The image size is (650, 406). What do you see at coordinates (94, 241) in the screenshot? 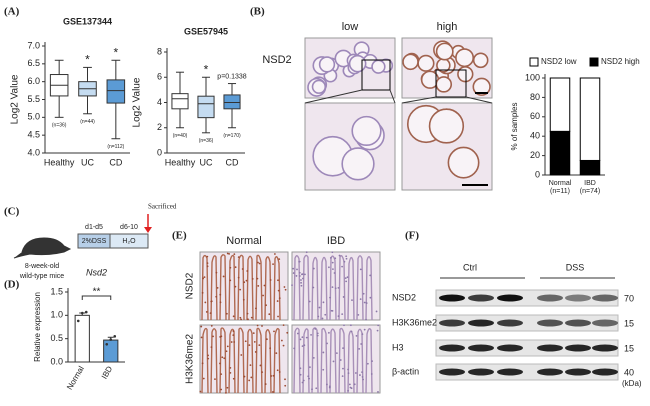
I see `treatment-label: 2%DSS` at bounding box center [94, 241].